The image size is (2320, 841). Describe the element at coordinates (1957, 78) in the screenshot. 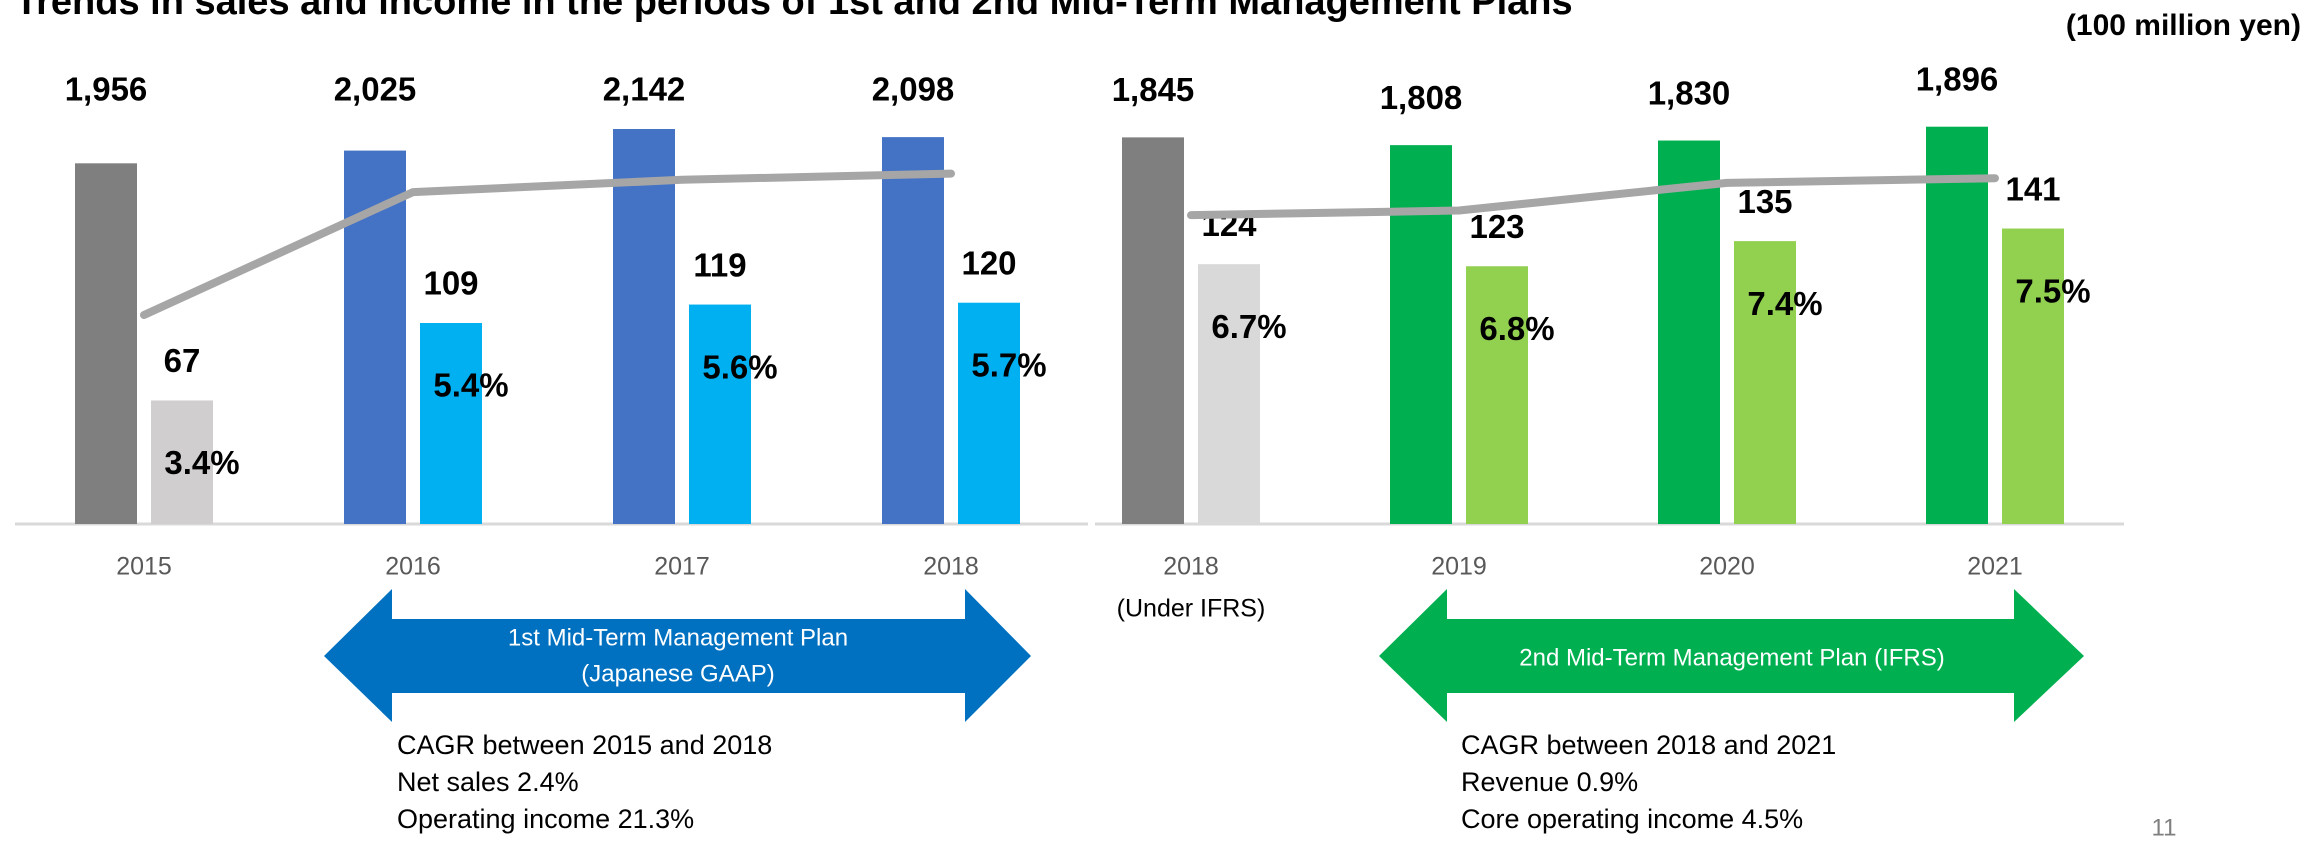

I see `bar-value-label: 1,896` at that location.